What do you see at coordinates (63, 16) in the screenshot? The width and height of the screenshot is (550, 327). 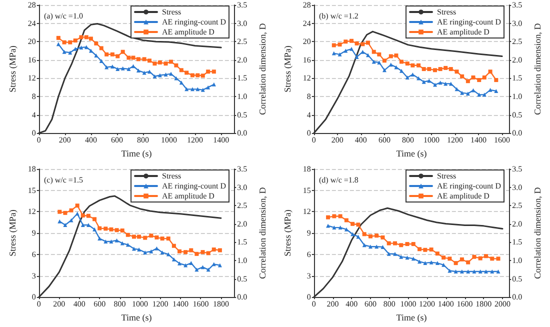 I see `annotation: (a) w/c =1.0` at bounding box center [63, 16].